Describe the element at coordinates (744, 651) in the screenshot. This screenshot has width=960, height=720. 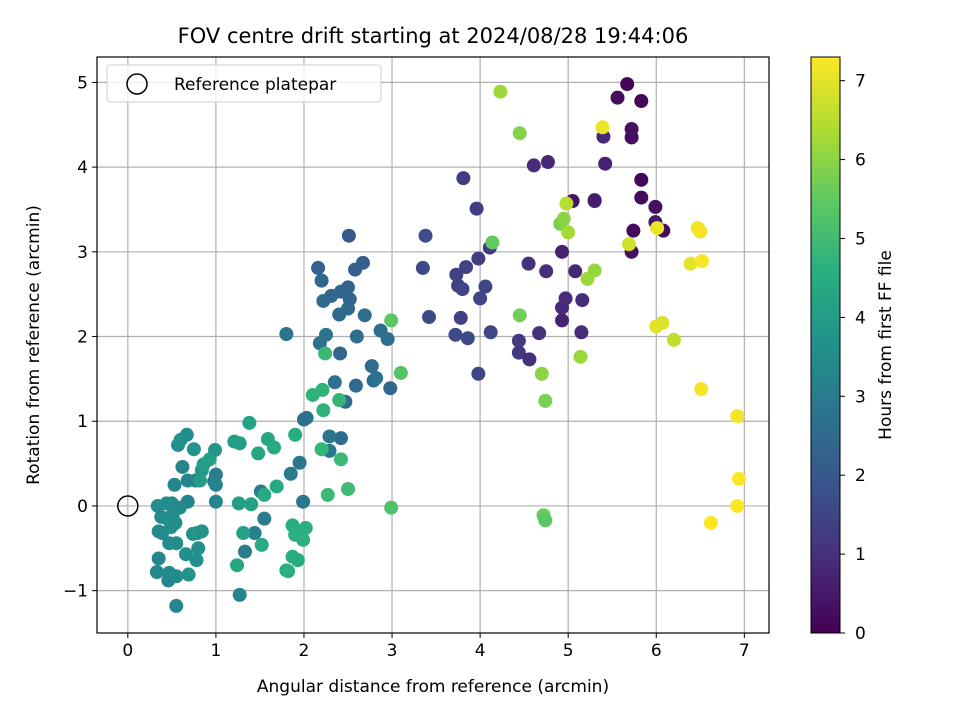
I see `x-tick-label: 7` at that location.